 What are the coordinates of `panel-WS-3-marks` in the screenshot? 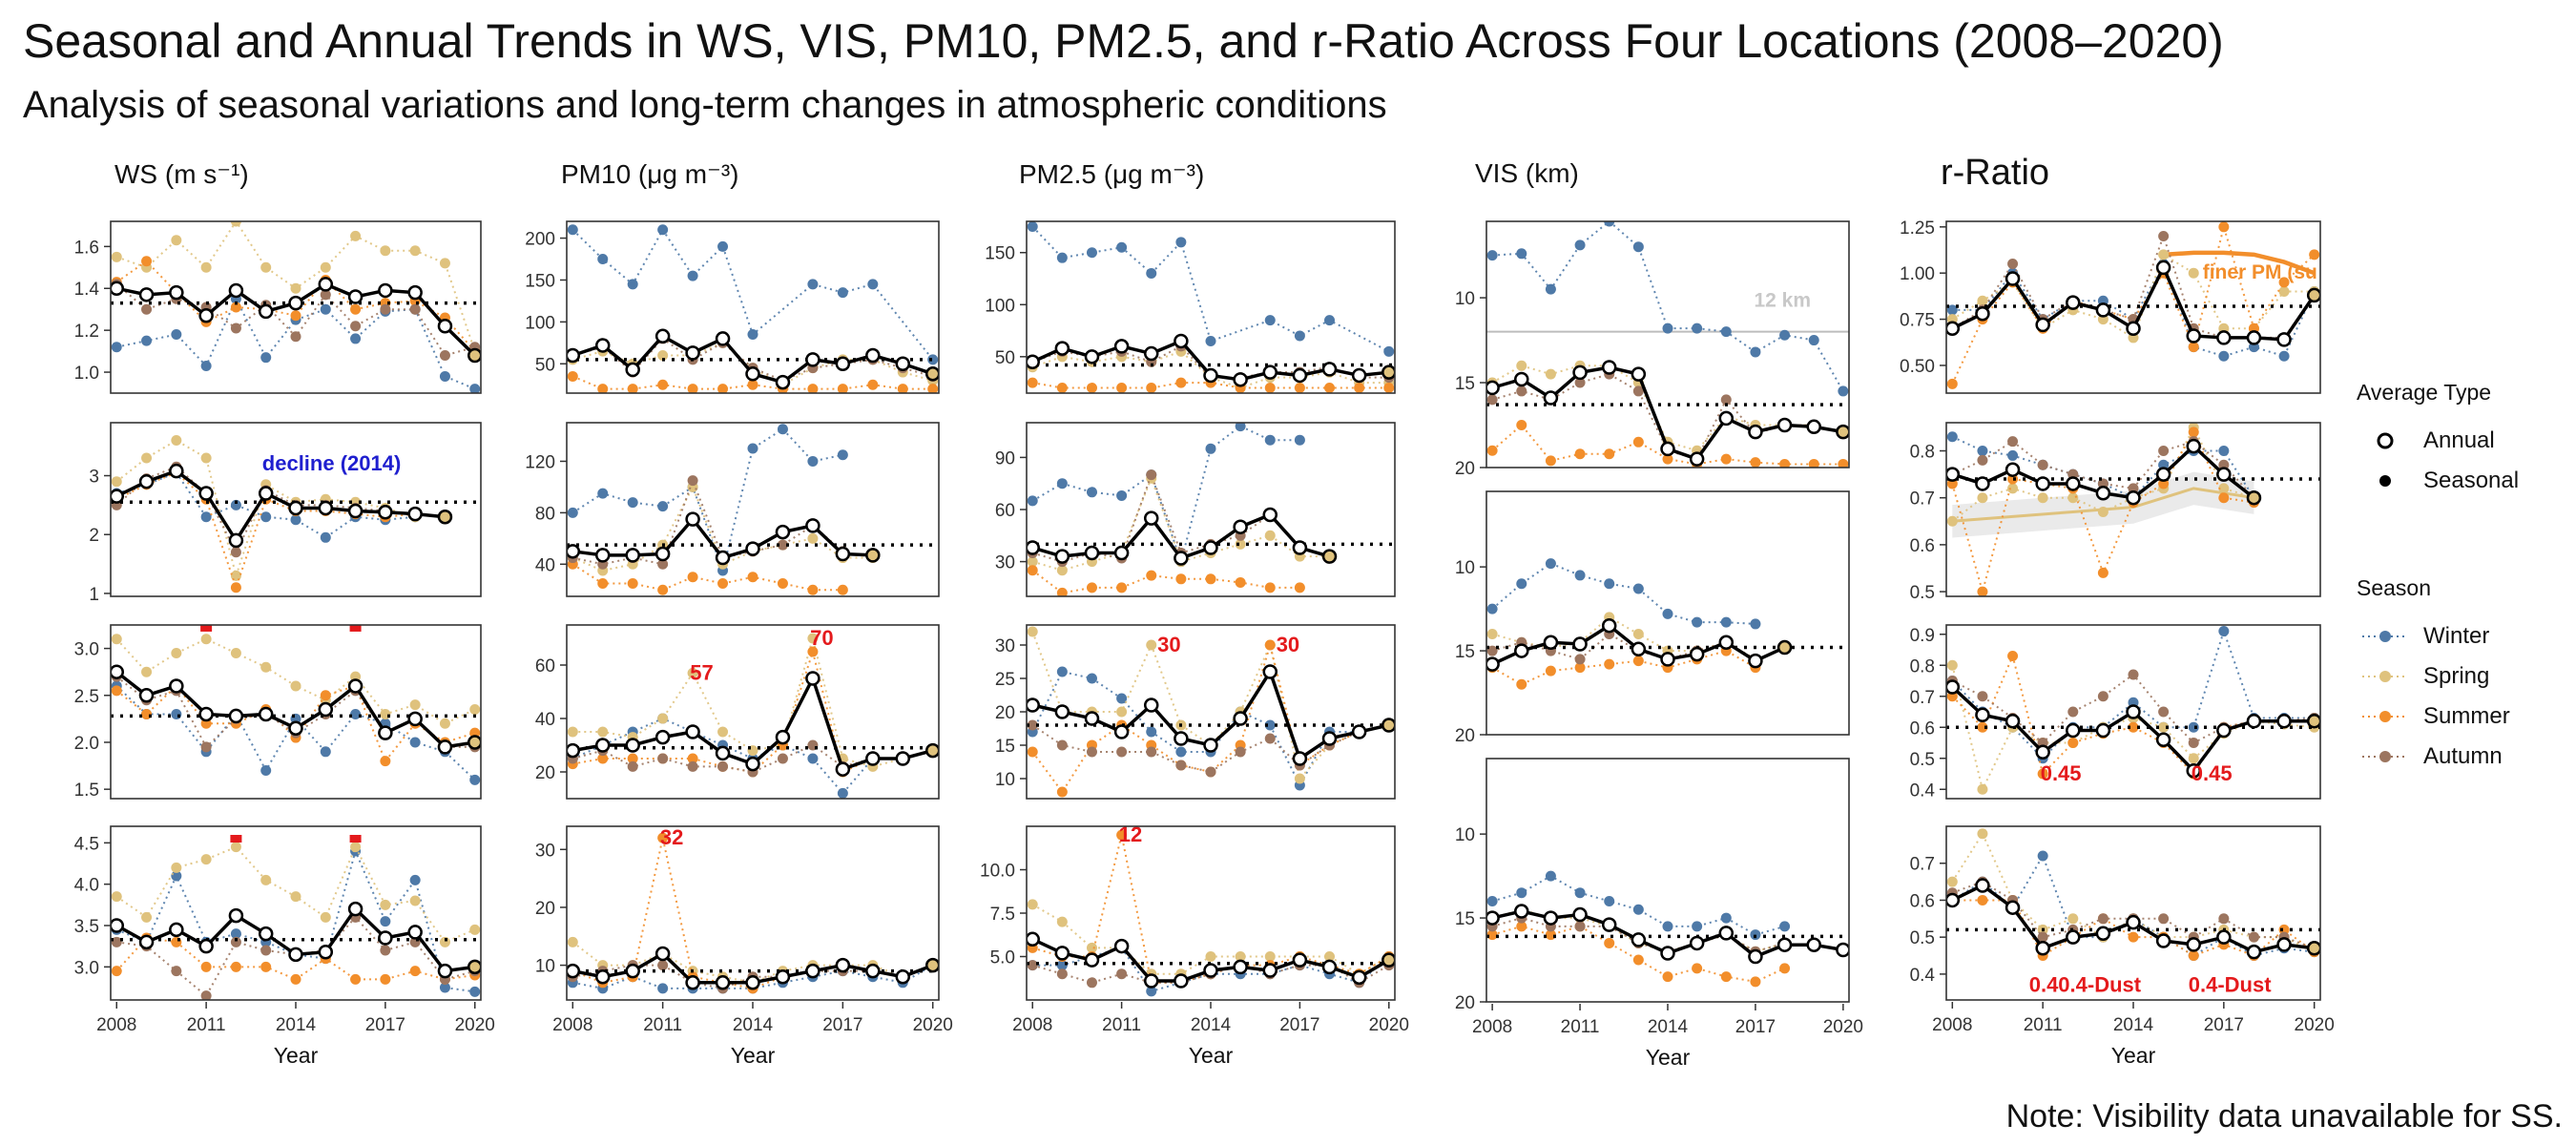 It's located at (296, 705).